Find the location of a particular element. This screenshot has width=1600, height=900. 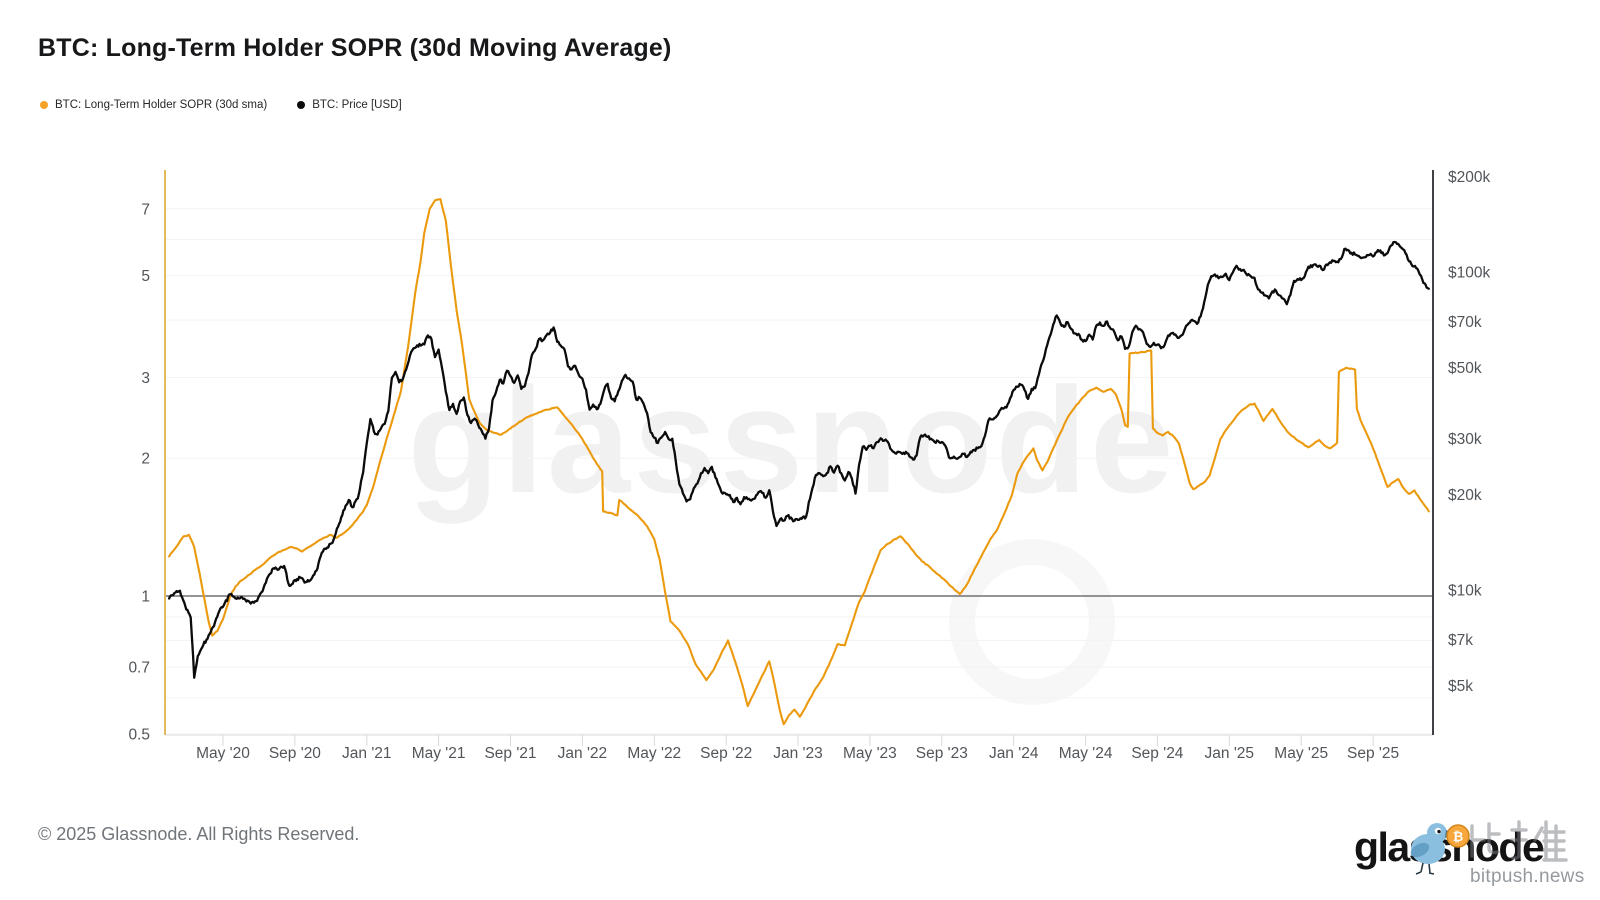

copyright-text: © 2025 Glassnode. All Rights Reserved. is located at coordinates (199, 834).